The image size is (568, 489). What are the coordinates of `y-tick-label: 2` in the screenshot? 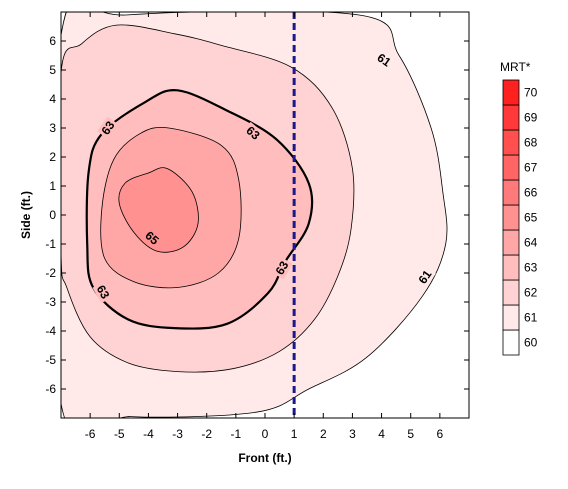 It's located at (52, 157).